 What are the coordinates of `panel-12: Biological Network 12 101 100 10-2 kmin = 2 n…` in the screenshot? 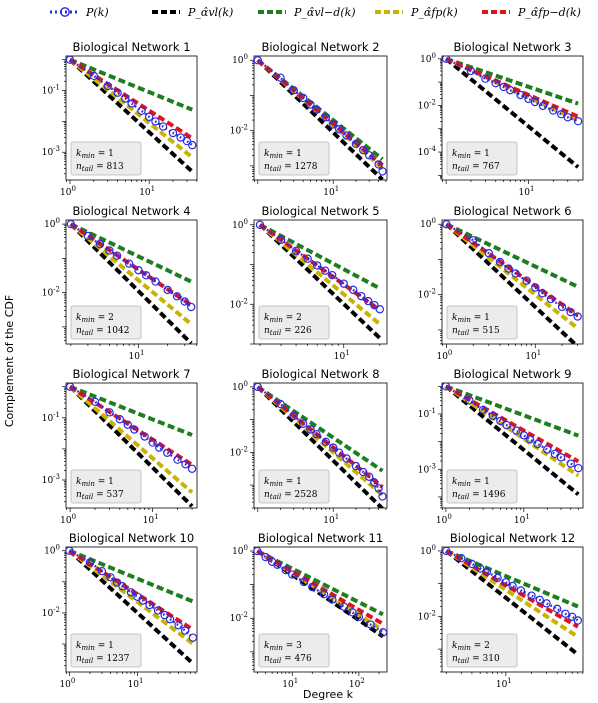 It's located at (501, 610).